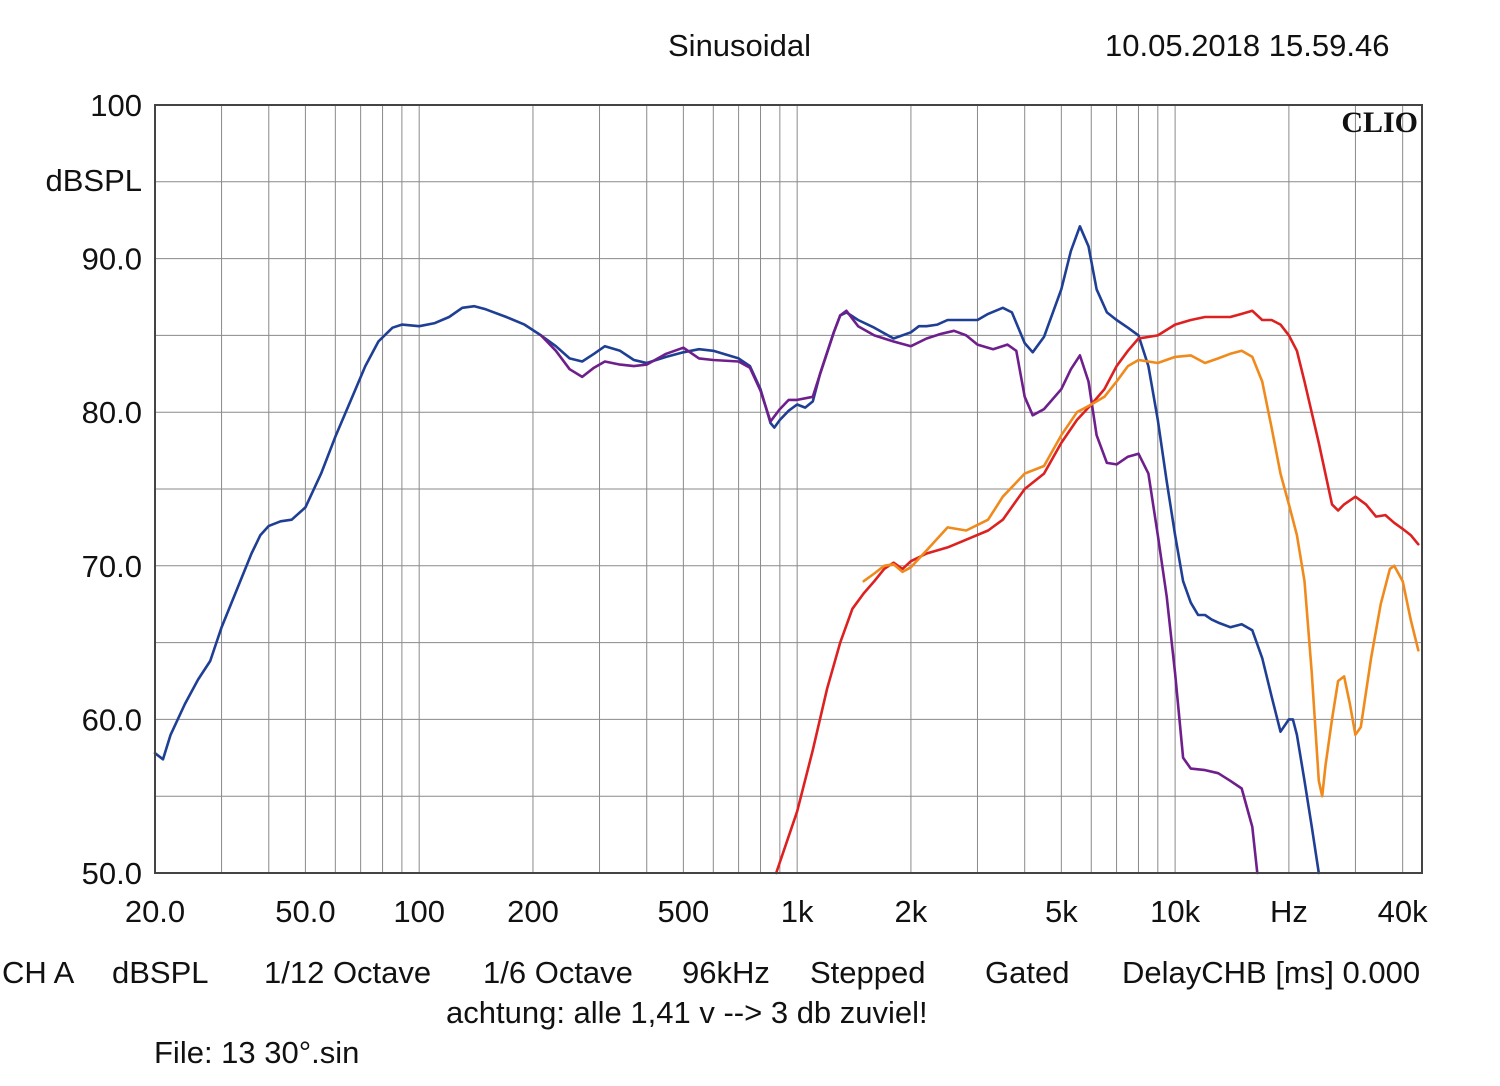 This screenshot has width=1500, height=1086. What do you see at coordinates (160, 972) in the screenshot?
I see `setting-units: dBSPL` at bounding box center [160, 972].